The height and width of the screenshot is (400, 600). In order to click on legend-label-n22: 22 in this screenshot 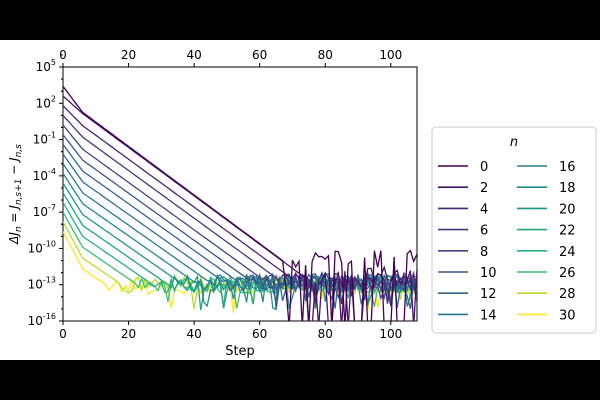, I will do `click(567, 231)`.